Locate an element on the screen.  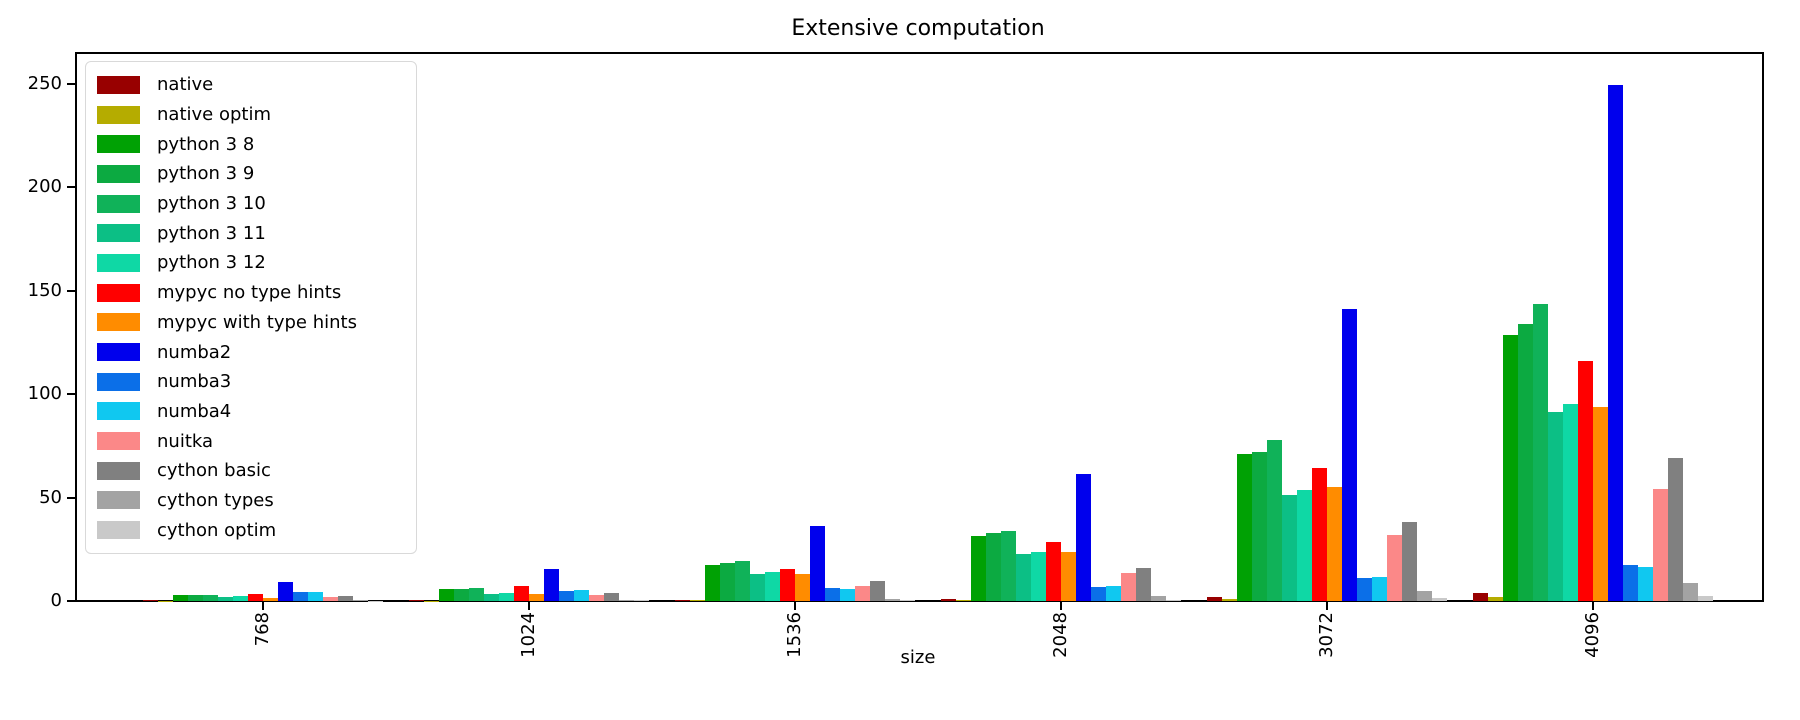
y-tick-label: 150 is located at coordinates (44, 290).